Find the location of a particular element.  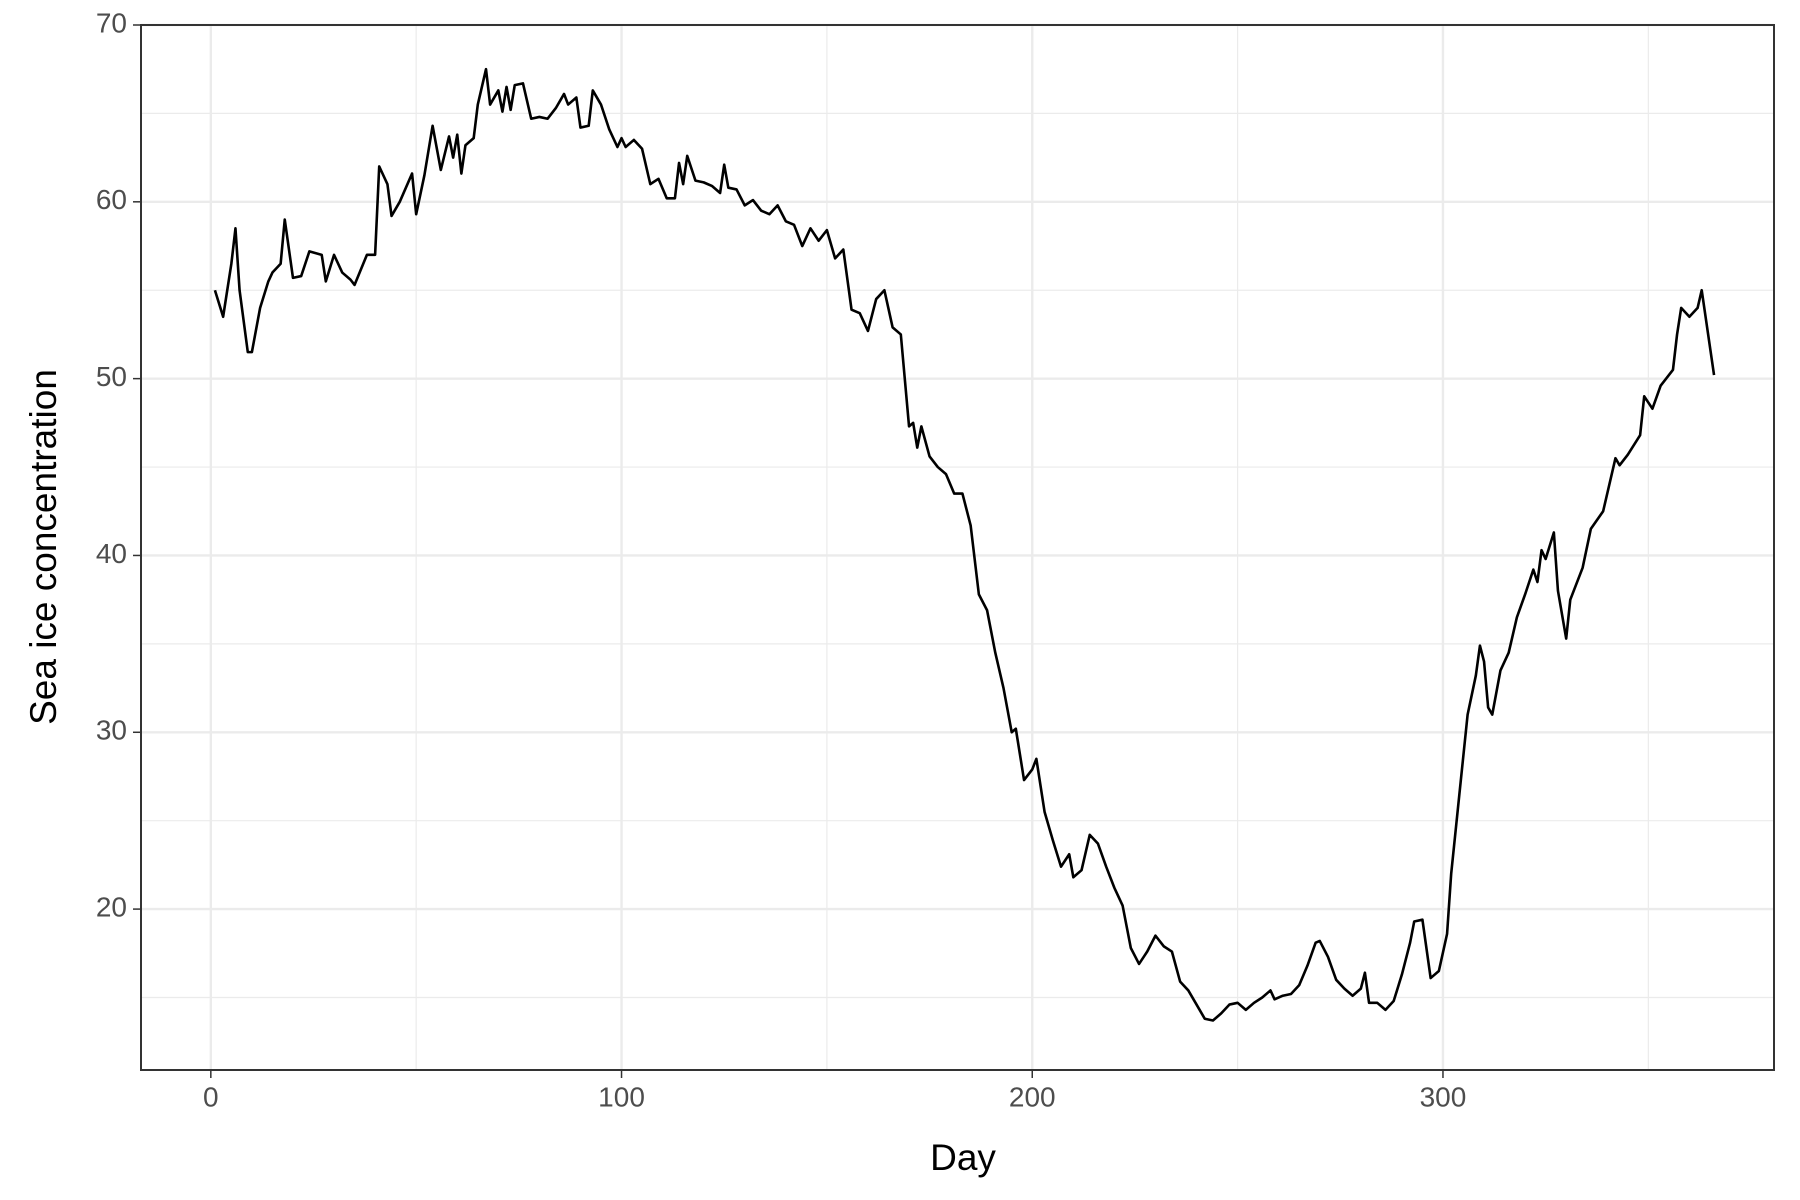

y-tick-label: 50 is located at coordinates (111, 376).